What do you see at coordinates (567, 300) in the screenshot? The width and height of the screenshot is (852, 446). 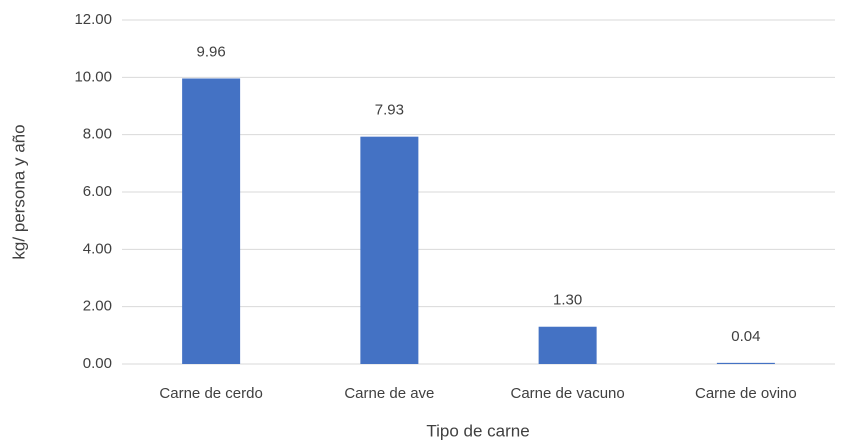 I see `data-label: 1.30` at bounding box center [567, 300].